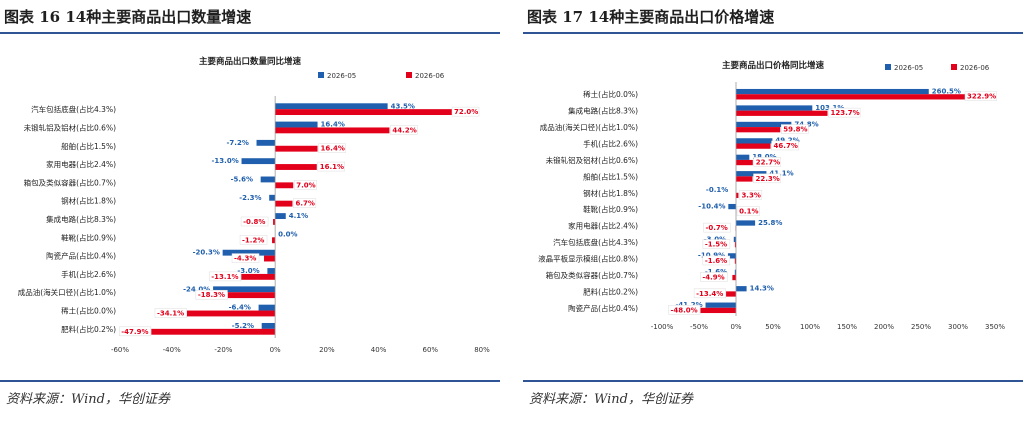 The height and width of the screenshot is (423, 1024). Describe the element at coordinates (206, 253) in the screenshot. I see `data-label: -20.3%` at that location.